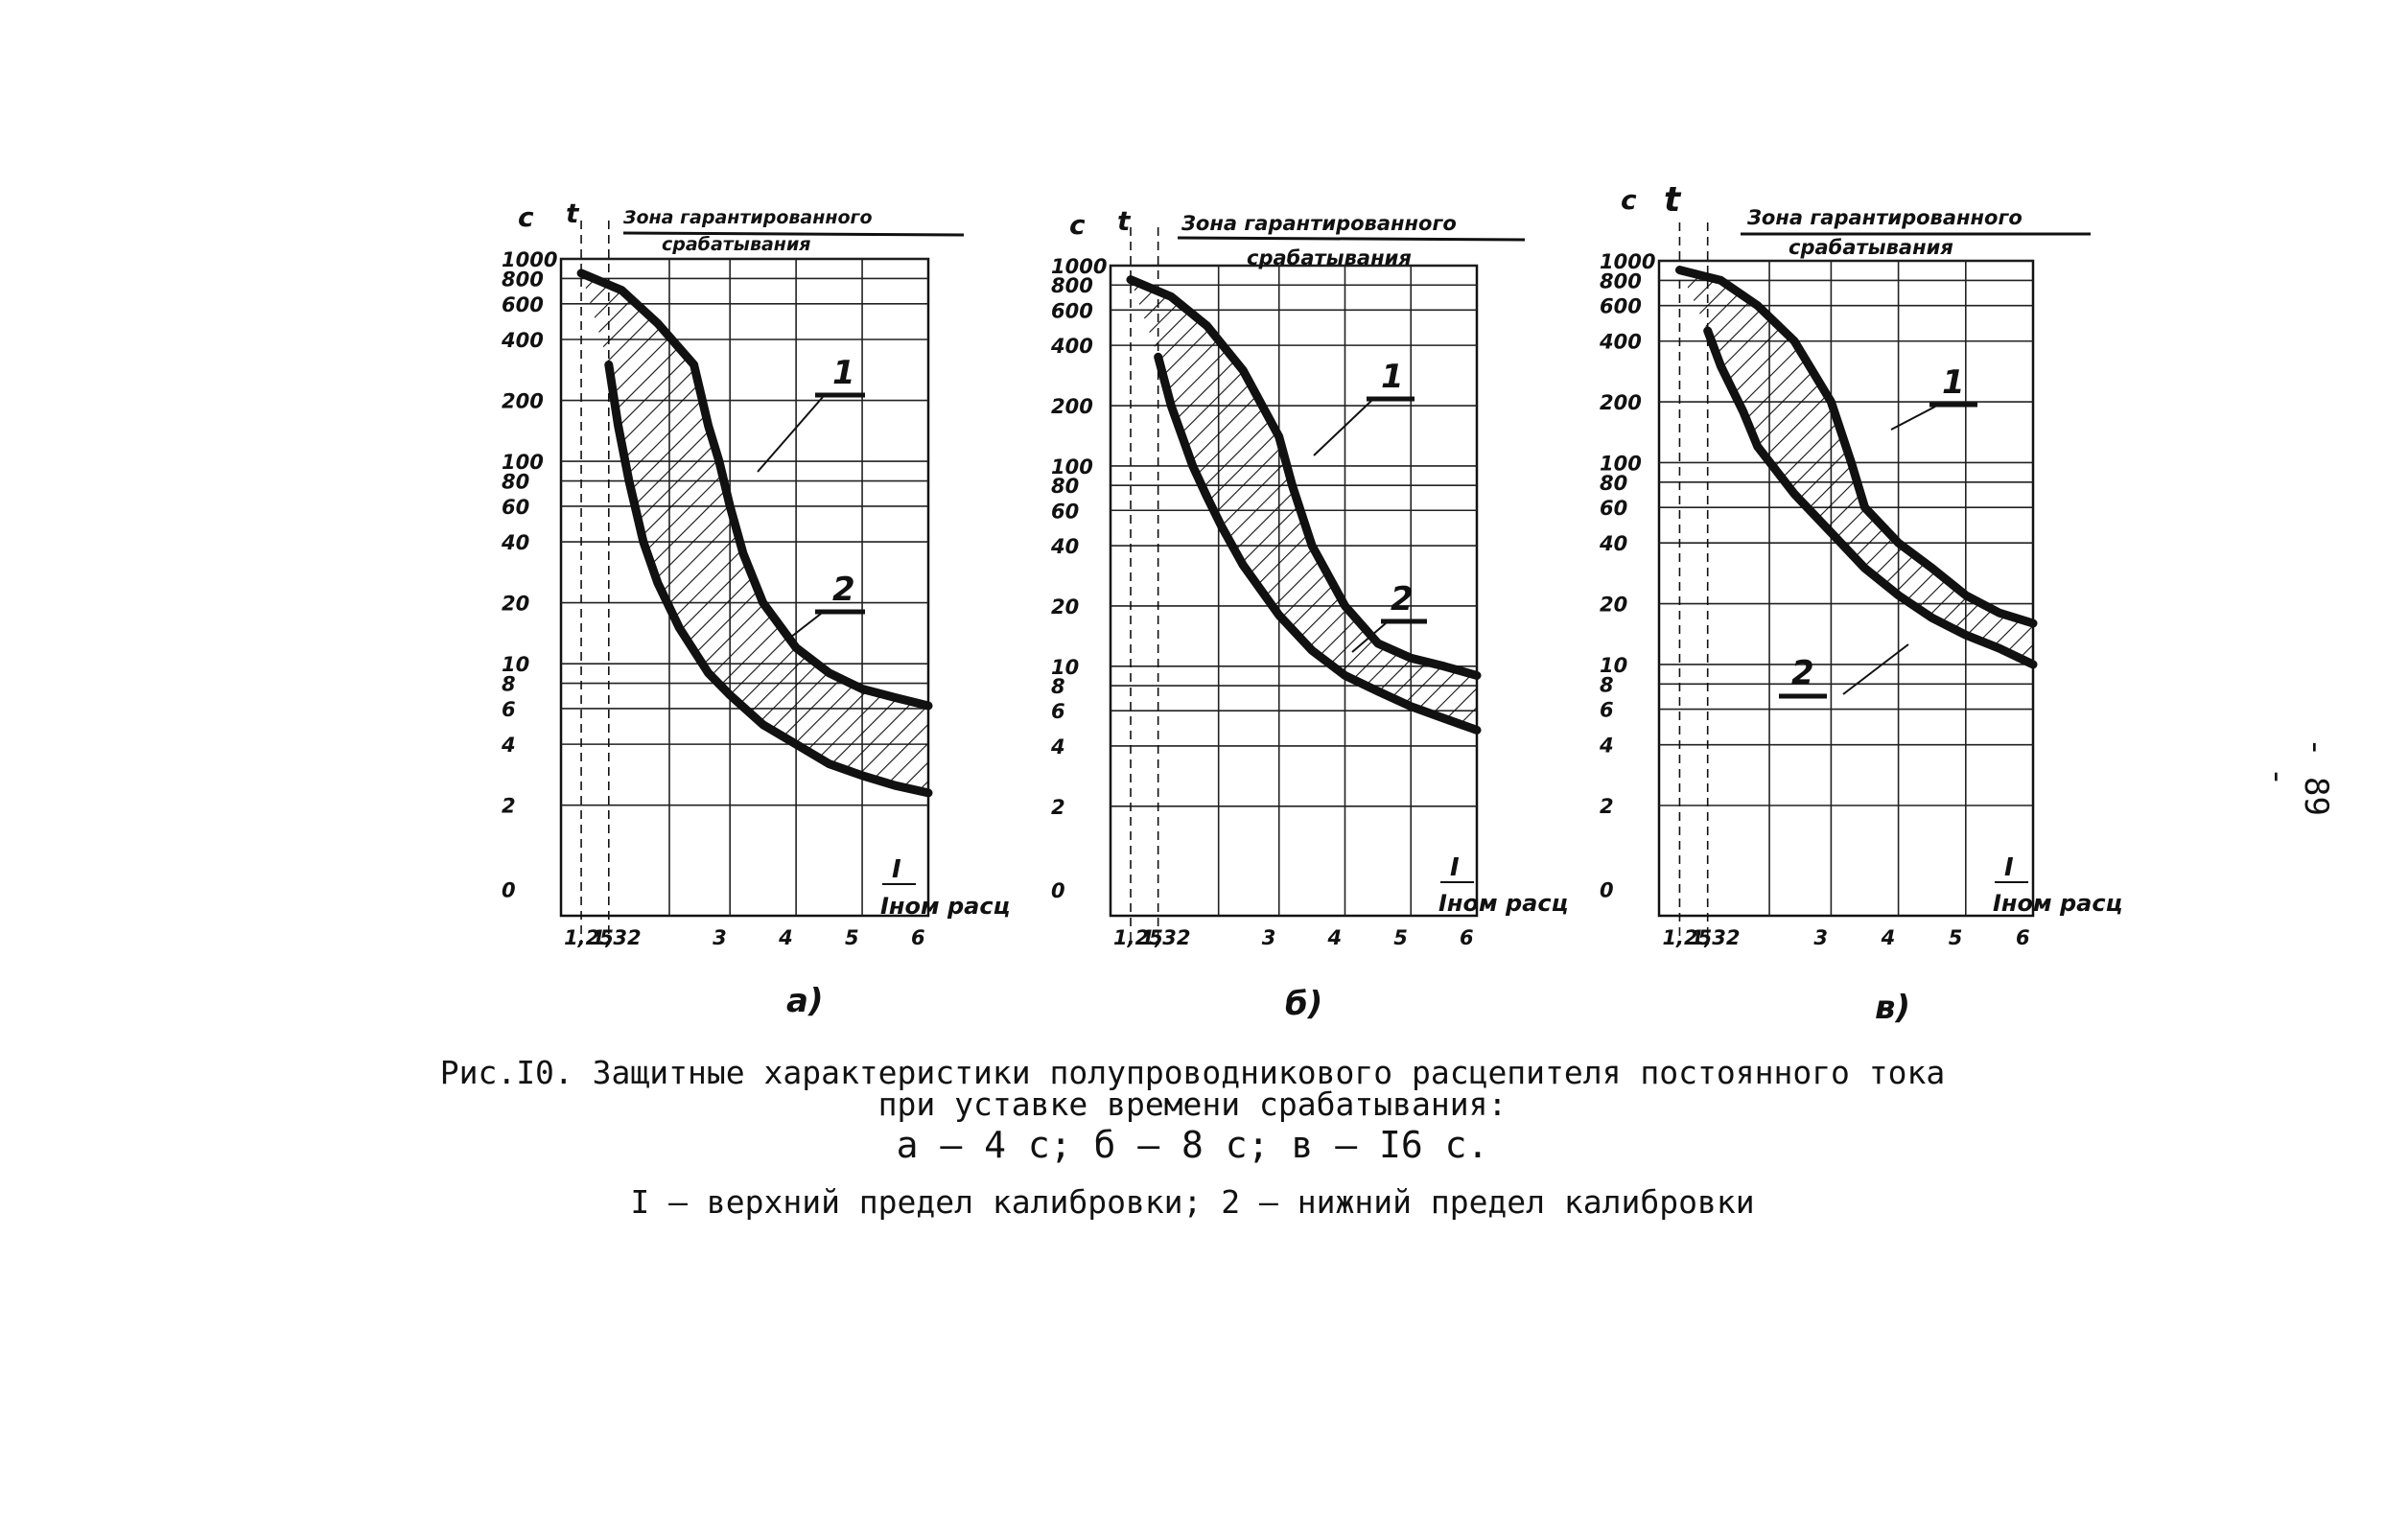 The width and height of the screenshot is (2385, 1540). I want to click on panel-label: б), so click(1303, 1004).